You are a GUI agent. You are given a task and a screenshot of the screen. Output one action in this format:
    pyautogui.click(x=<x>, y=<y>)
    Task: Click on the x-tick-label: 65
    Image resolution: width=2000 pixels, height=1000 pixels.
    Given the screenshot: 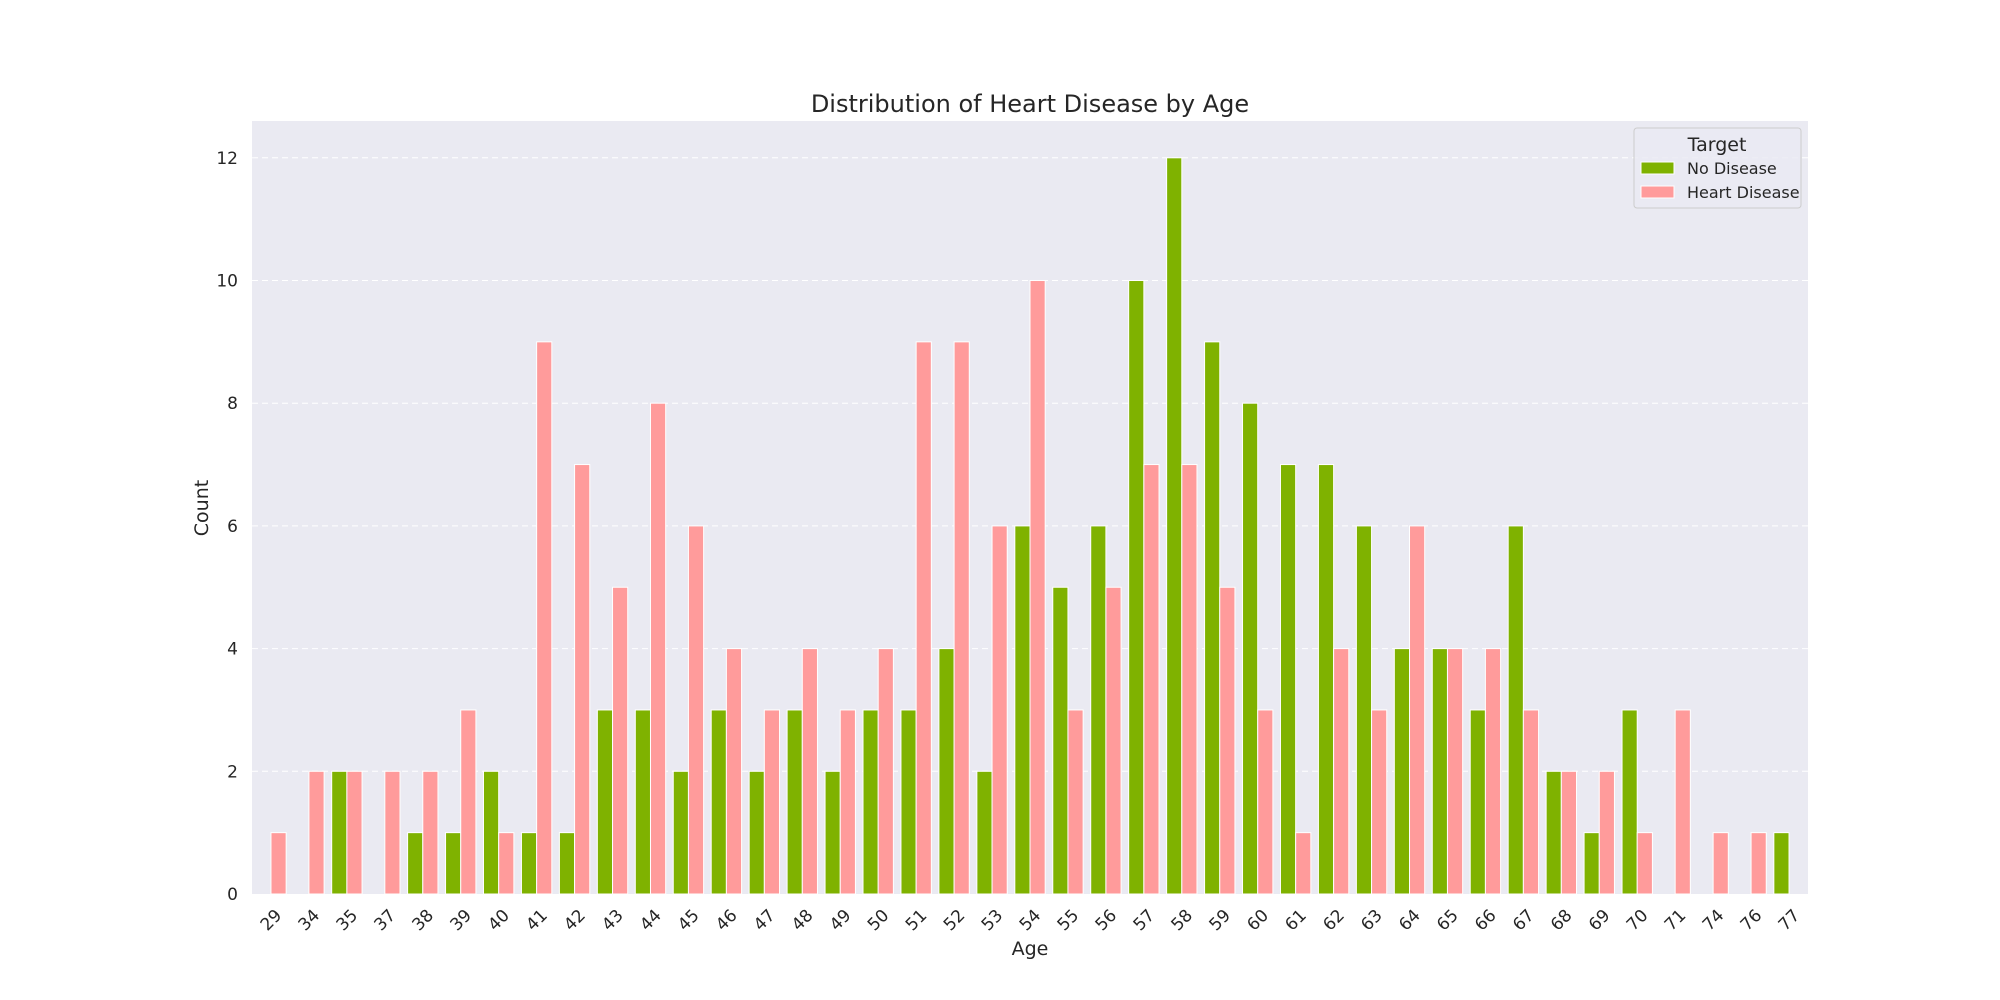 What is the action you would take?
    pyautogui.click(x=1447, y=920)
    